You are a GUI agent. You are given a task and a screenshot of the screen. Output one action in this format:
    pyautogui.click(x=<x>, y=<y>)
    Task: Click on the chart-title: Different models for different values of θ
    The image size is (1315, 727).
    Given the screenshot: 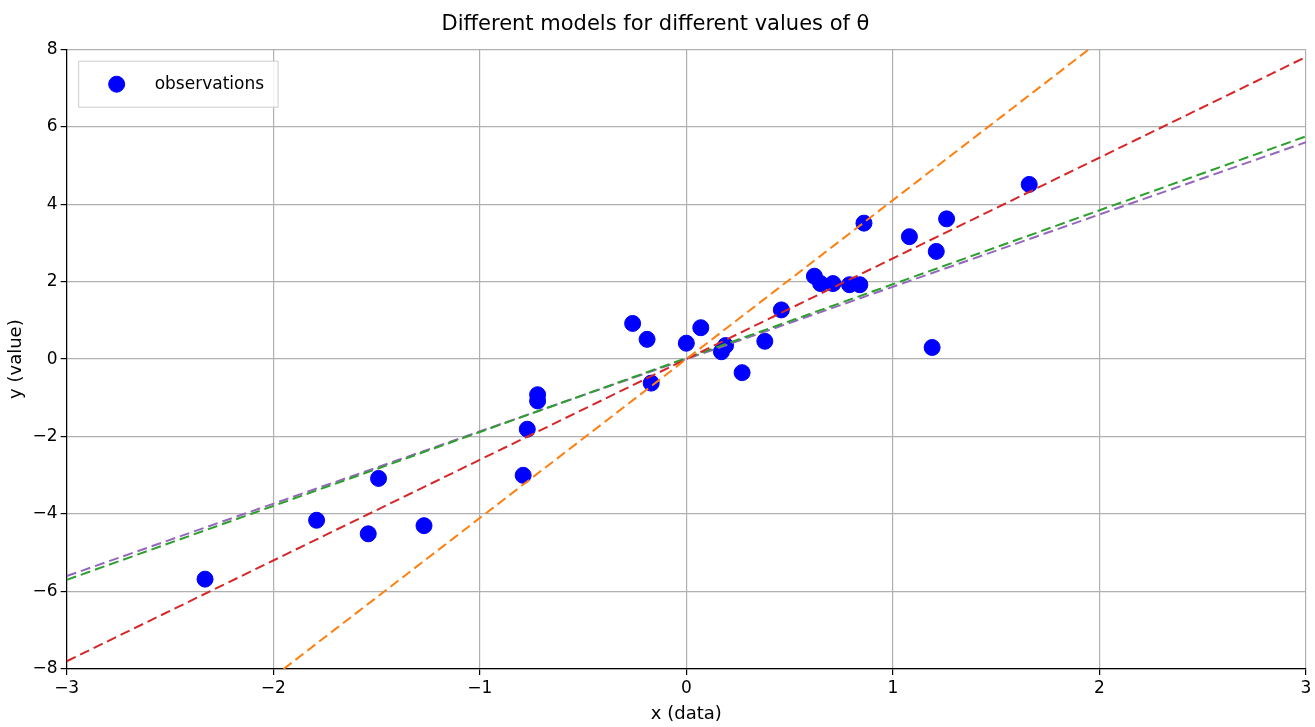 What is the action you would take?
    pyautogui.click(x=655, y=23)
    